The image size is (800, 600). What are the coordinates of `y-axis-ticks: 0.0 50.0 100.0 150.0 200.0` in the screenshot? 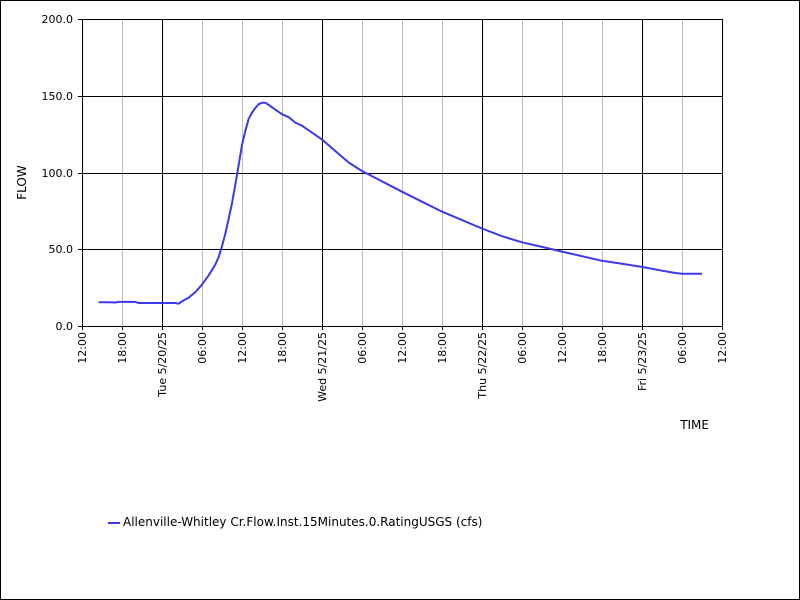 It's located at (62, 173).